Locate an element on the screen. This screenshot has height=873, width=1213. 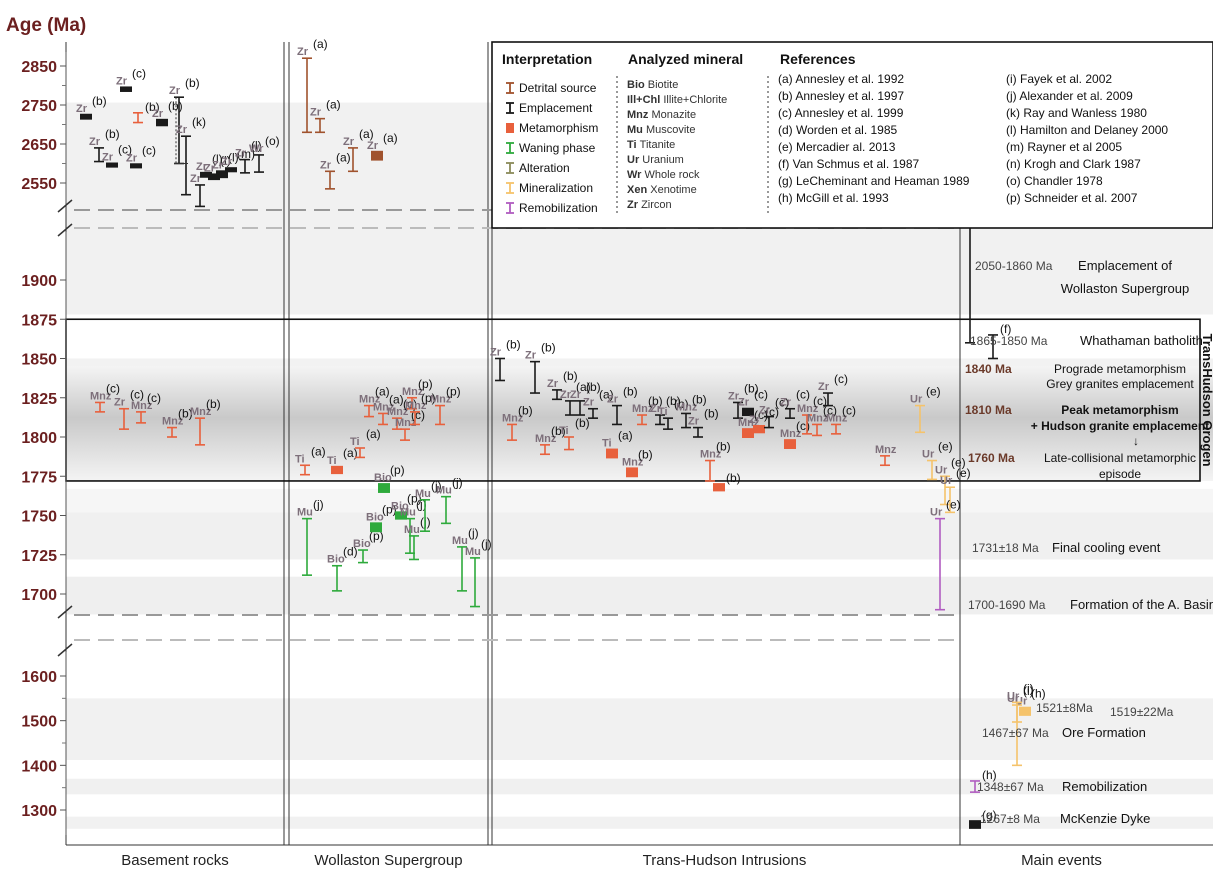
range-mark: Mnz is located at coordinates (886, 455).